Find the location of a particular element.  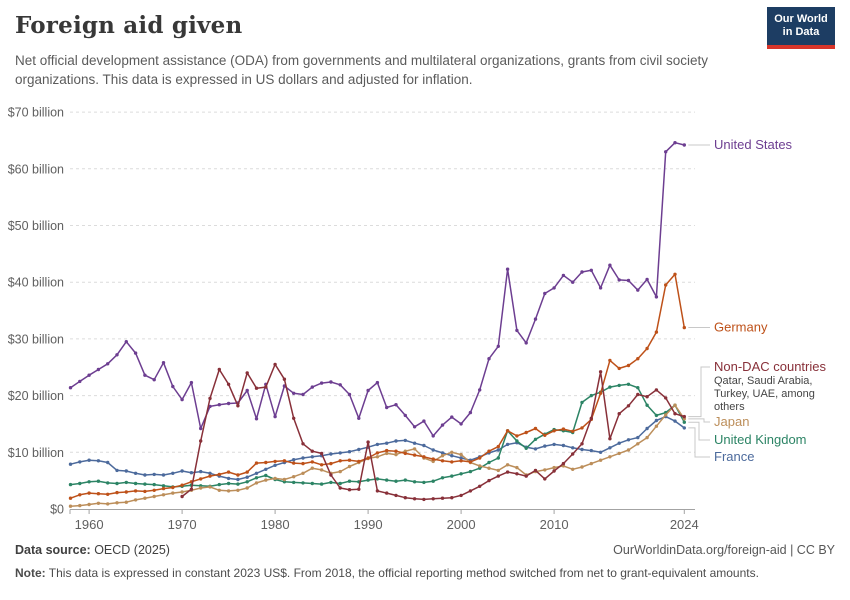

pt-1993 is located at coordinates (396, 451).